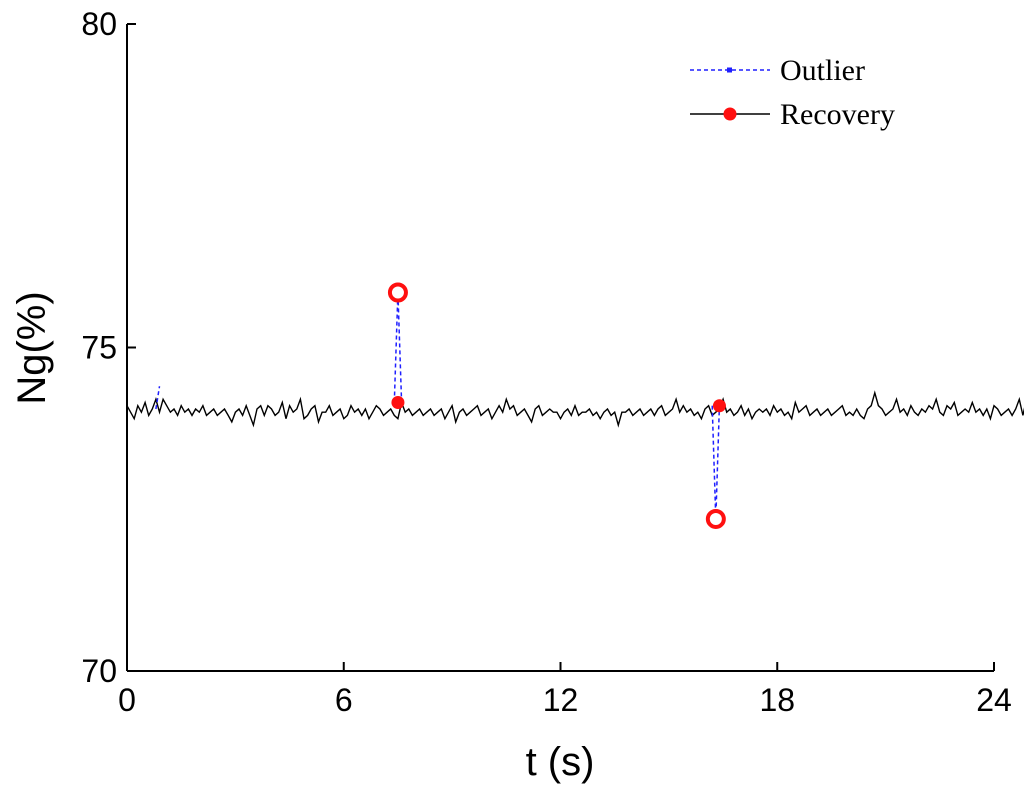 This screenshot has height=791, width=1024. What do you see at coordinates (32, 347) in the screenshot?
I see `y-axis-title: Ng(%)` at bounding box center [32, 347].